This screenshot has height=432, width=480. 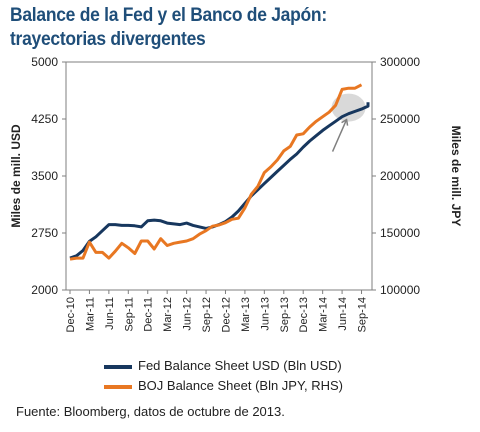 I want to click on y-right-tick-label: 200000, so click(x=400, y=176).